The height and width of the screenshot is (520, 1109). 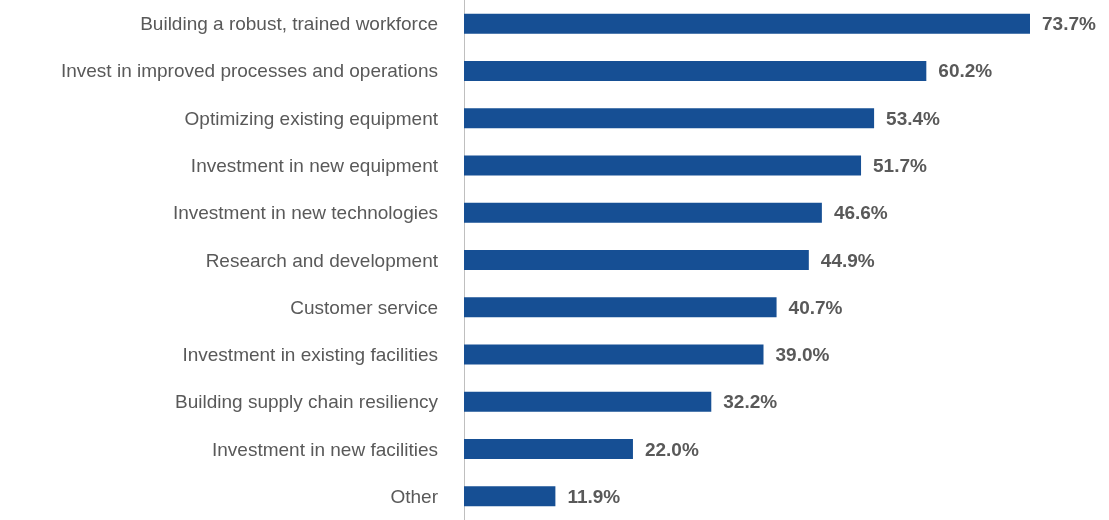 What do you see at coordinates (802, 355) in the screenshot?
I see `data-label: 39.0%` at bounding box center [802, 355].